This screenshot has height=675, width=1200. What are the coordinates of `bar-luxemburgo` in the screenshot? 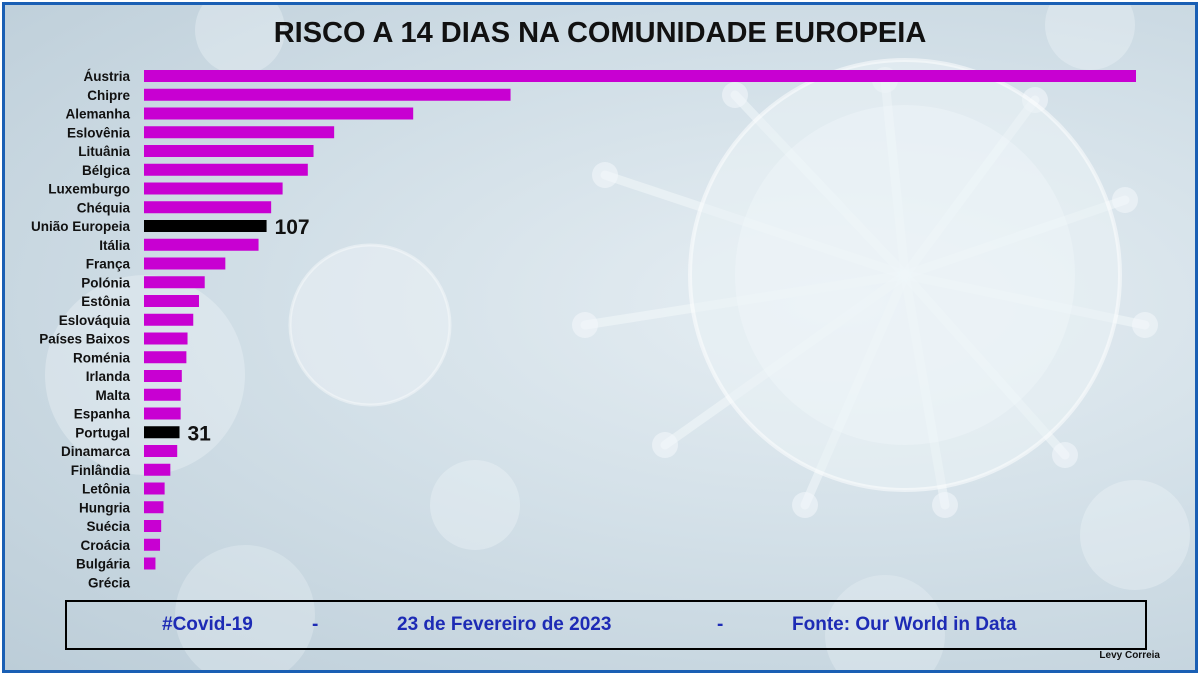 It's located at (213, 188).